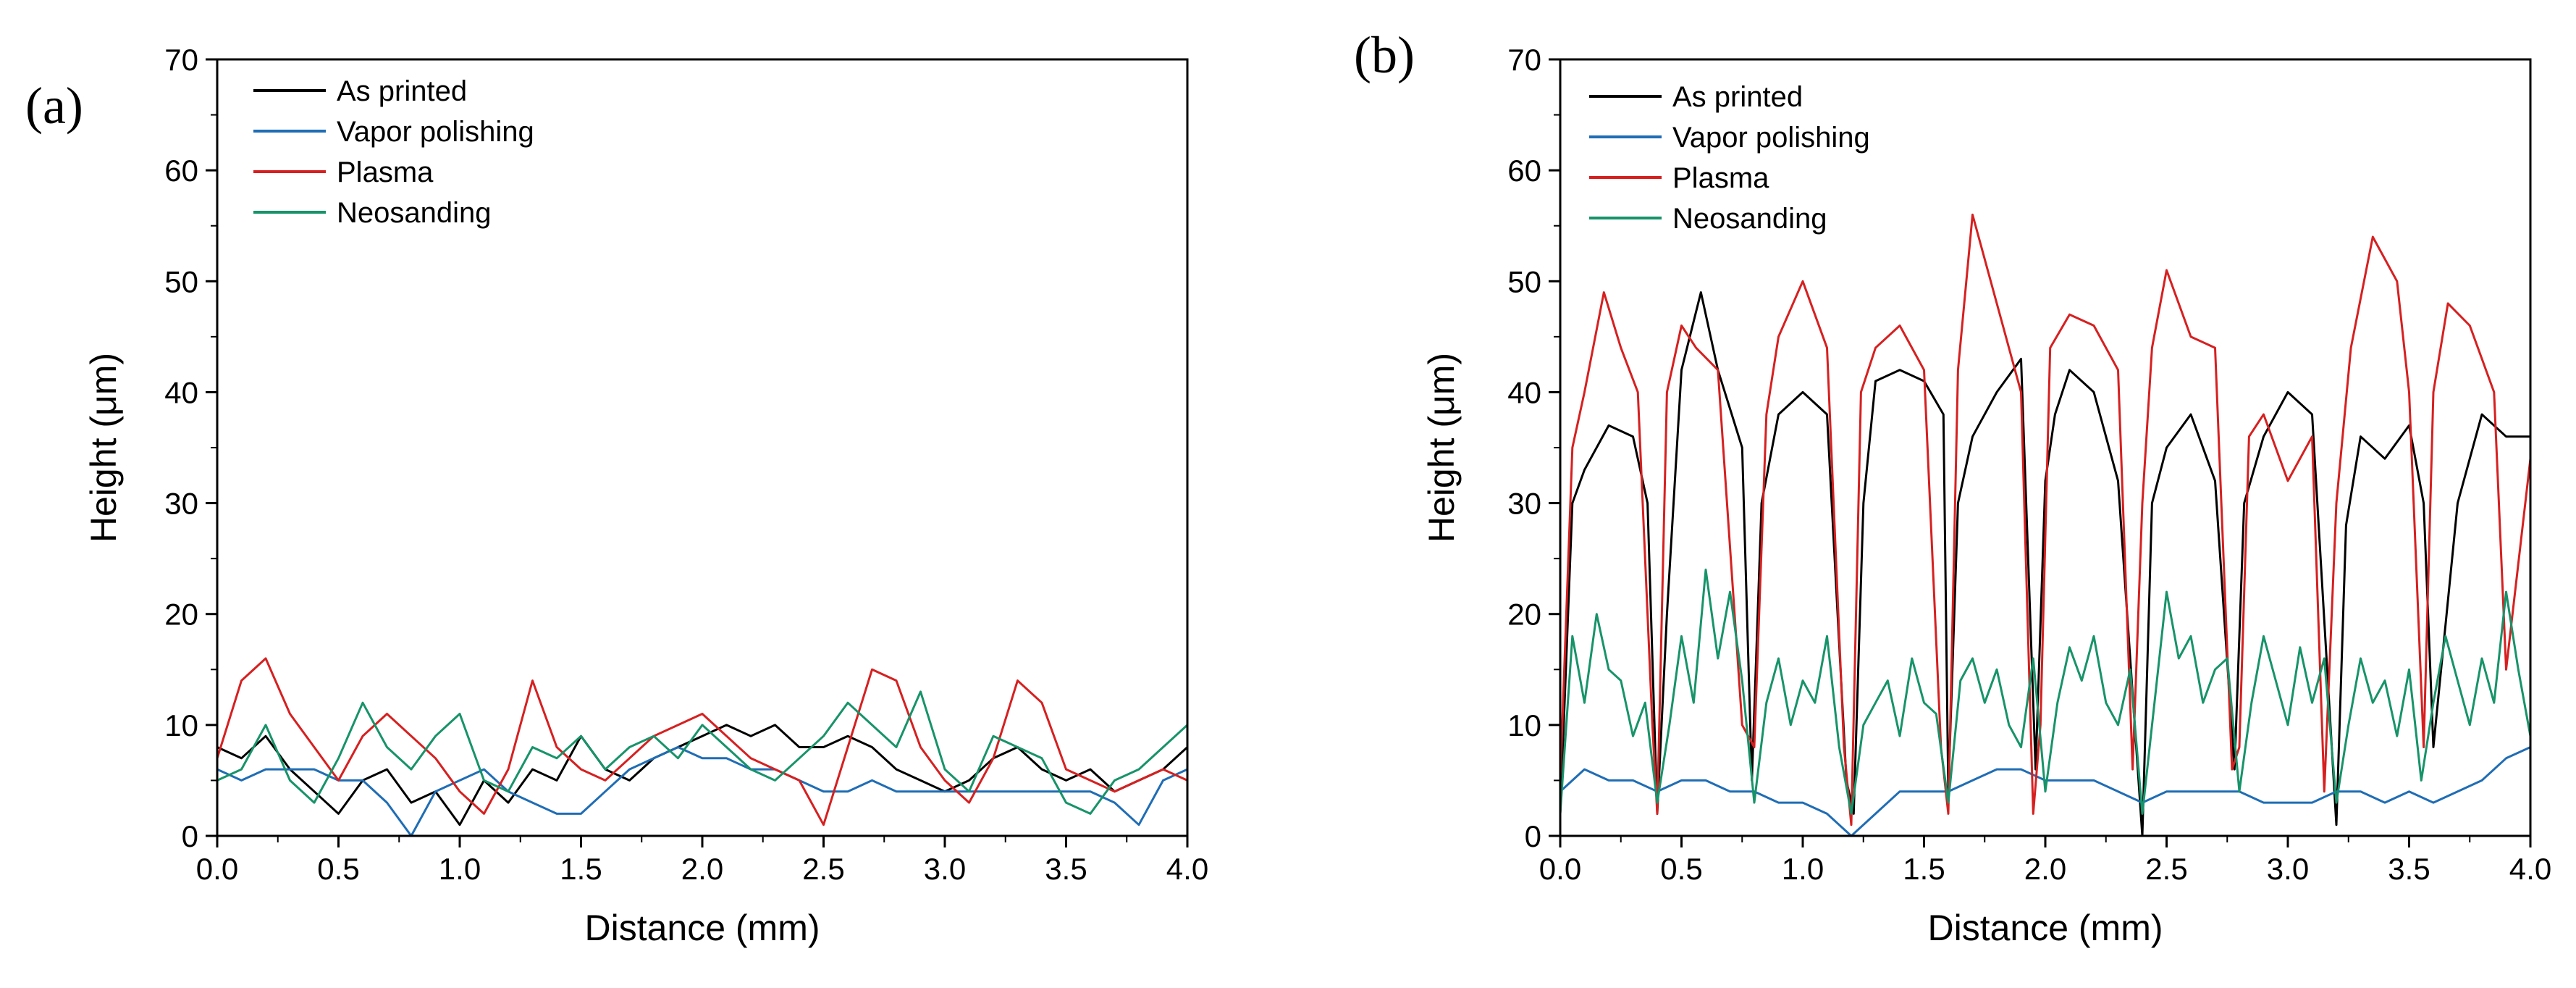  I want to click on series-line-neosanding-a, so click(702, 752).